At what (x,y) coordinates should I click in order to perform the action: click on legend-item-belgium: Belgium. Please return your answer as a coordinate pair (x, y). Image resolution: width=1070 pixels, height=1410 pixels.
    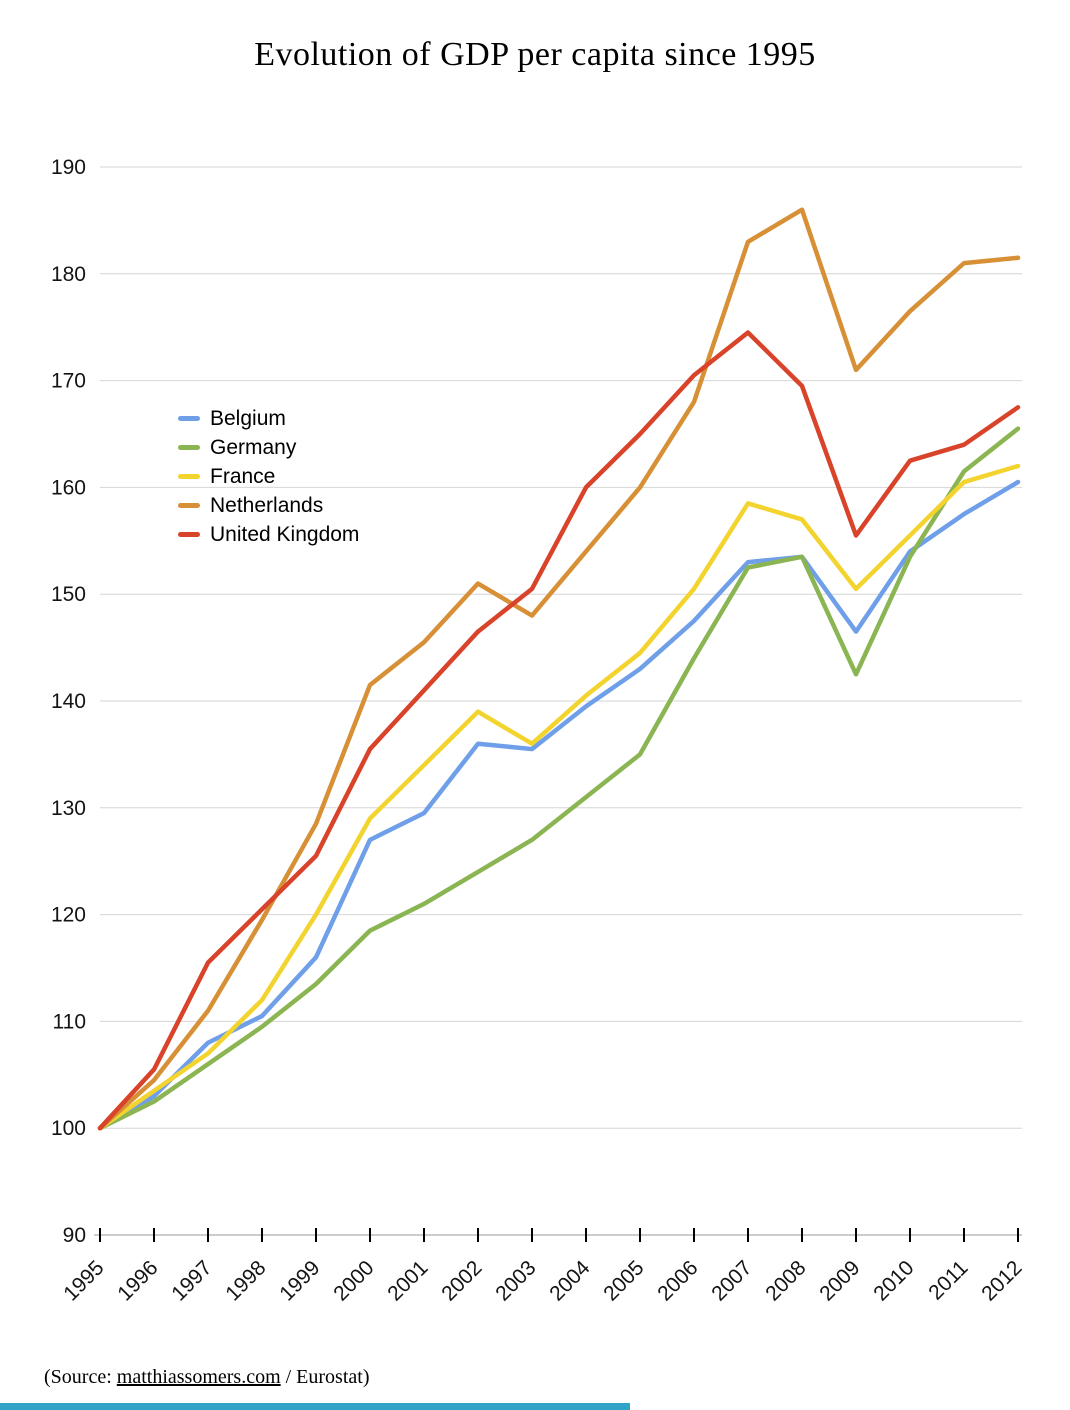
    Looking at the image, I should click on (268, 418).